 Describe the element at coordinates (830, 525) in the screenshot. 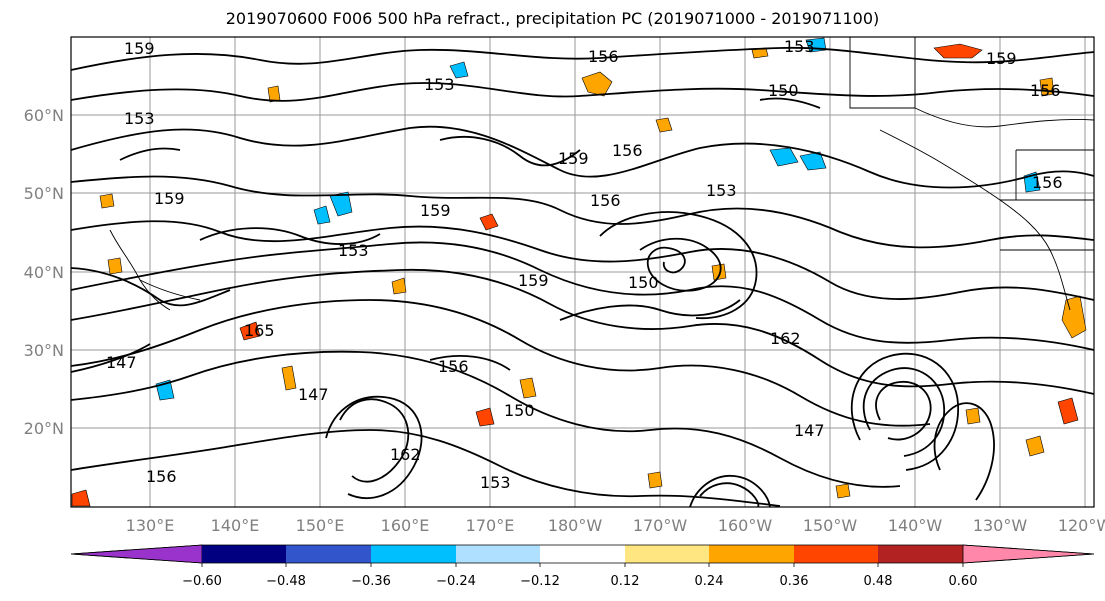

I see `lon-label: 150°W` at that location.